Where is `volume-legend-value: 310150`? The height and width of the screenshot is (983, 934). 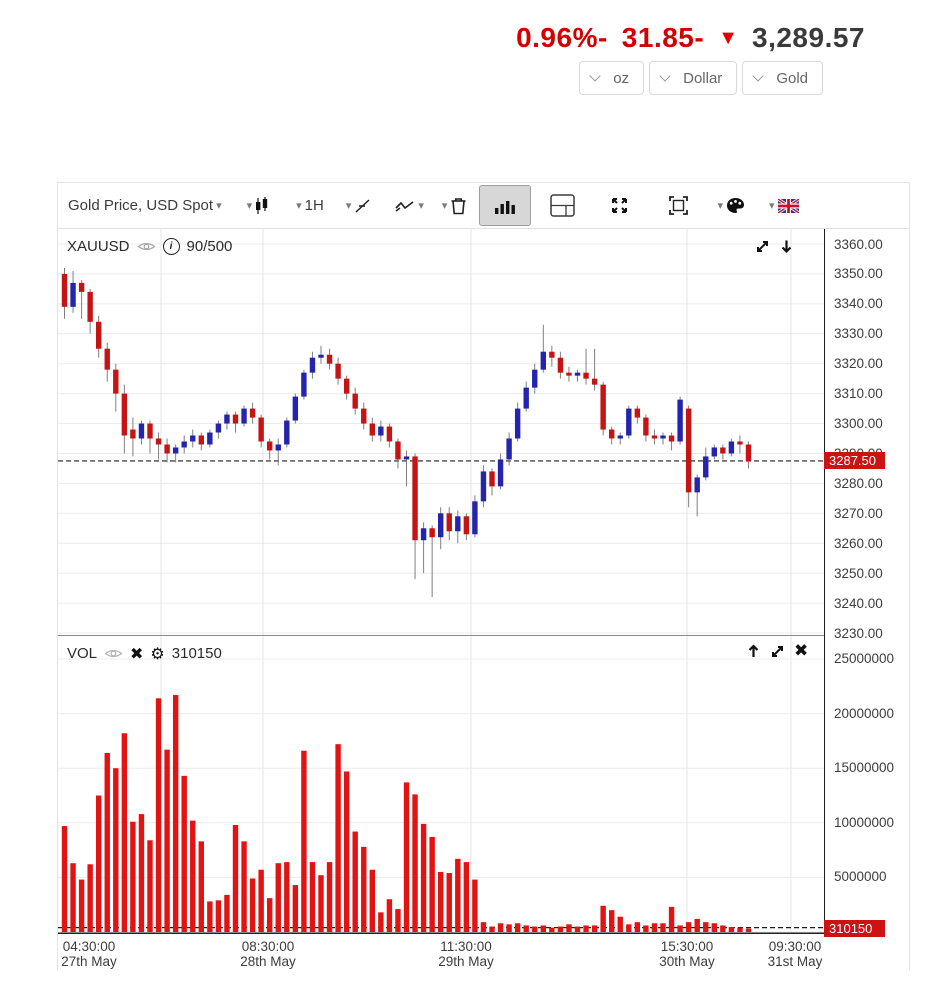 volume-legend-value: 310150 is located at coordinates (196, 653).